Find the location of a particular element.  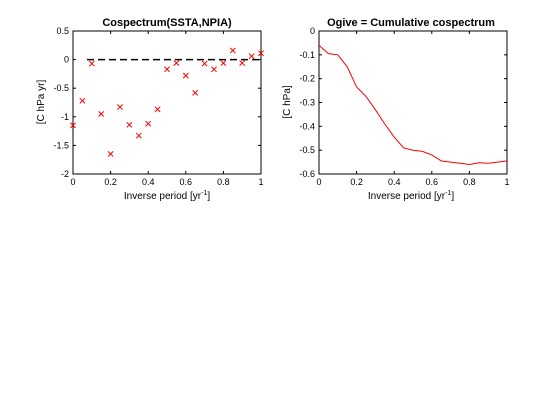

cospectrum-plot-area: 0 0.2 0.4 0.6 0.8 1 -2 -1.5 -1 -0.5 0 0.5 is located at coordinates (158, 106).